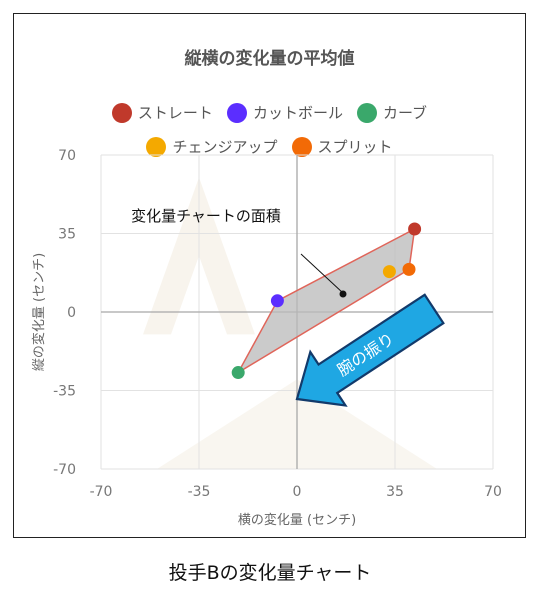 The width and height of the screenshot is (540, 592). I want to click on legend-label: カーブ, so click(405, 113).